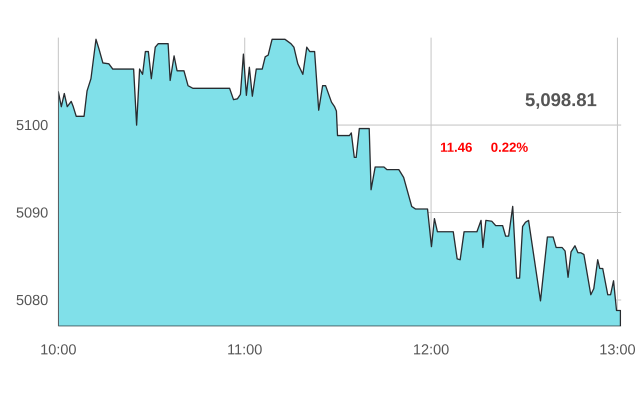 Image resolution: width=640 pixels, height=395 pixels. Describe the element at coordinates (456, 147) in the screenshot. I see `annotation: 11.46` at that location.